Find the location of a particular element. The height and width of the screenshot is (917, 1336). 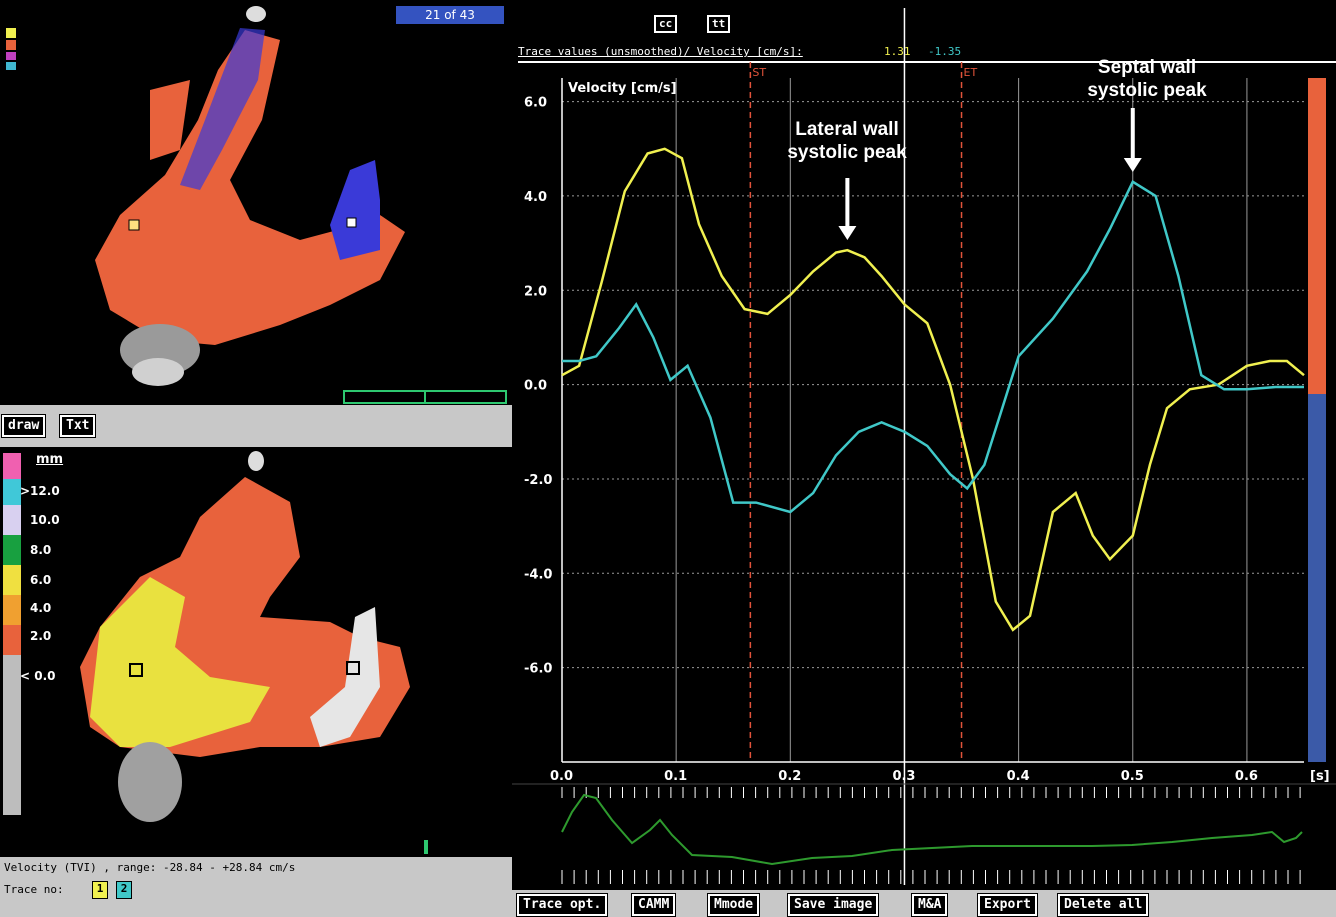

legend-yellow is located at coordinates (12, 580).